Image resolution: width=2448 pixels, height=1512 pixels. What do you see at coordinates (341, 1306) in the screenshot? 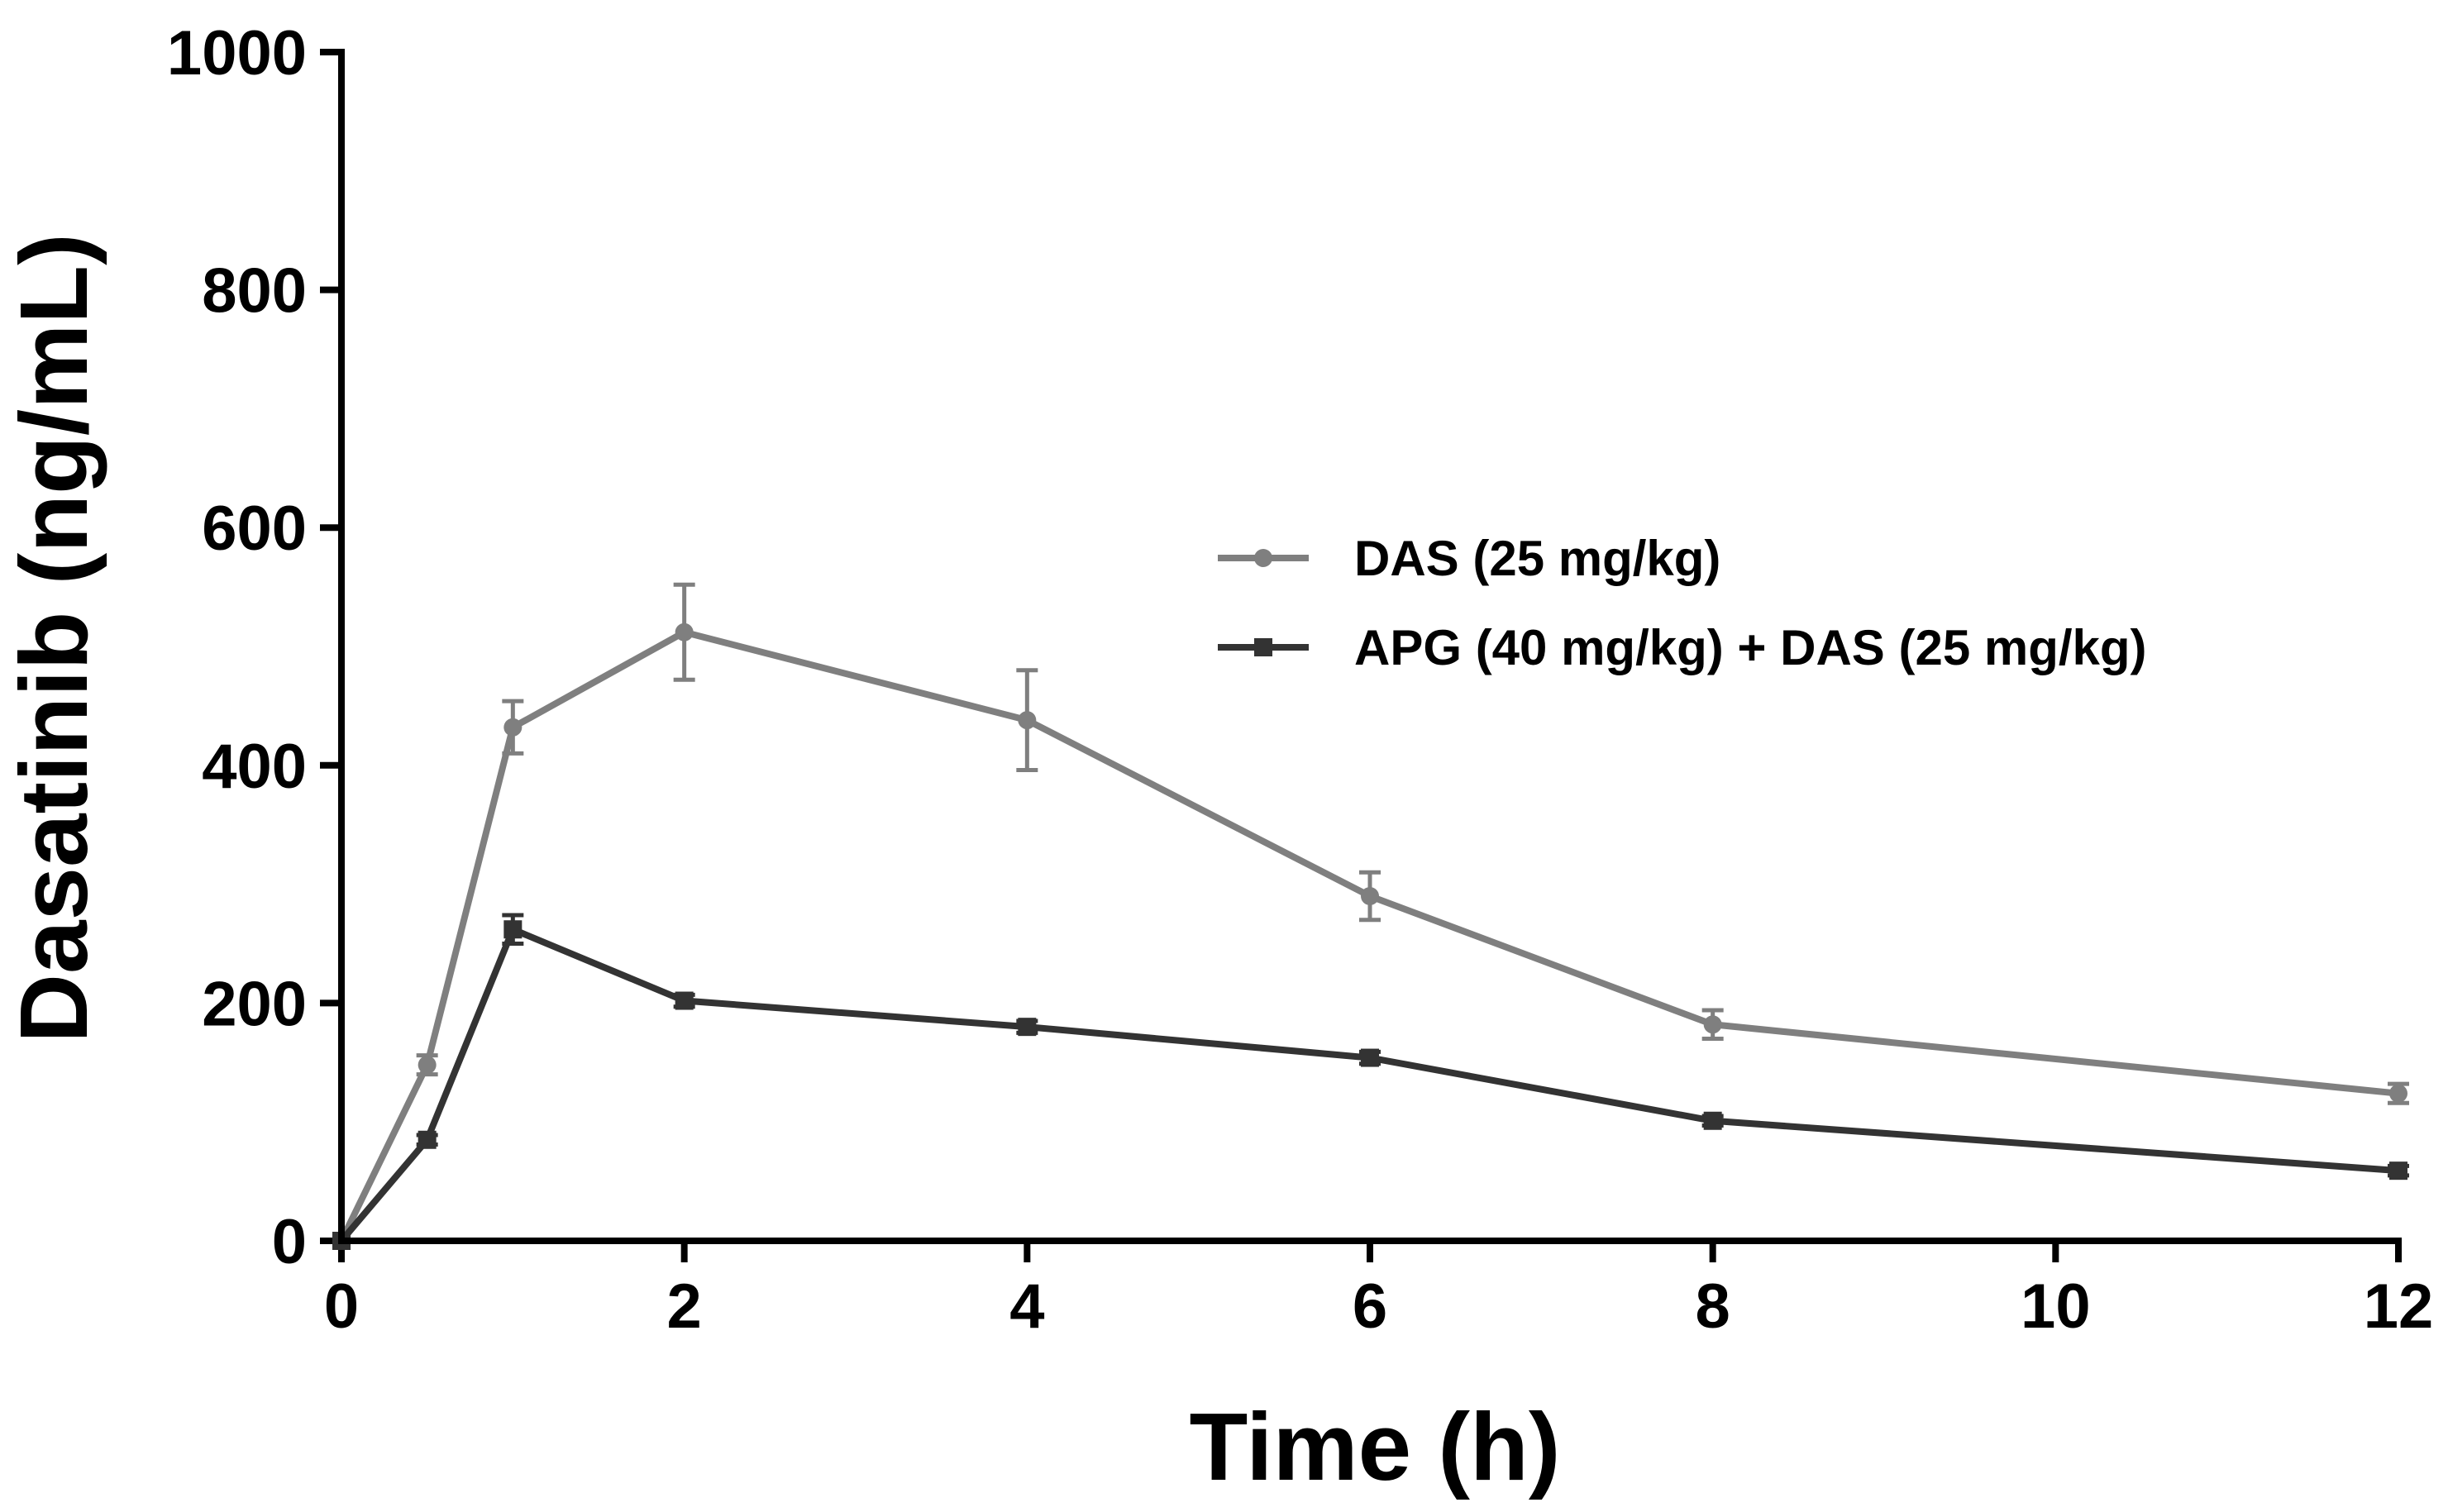
I see `x-tick-label: 0` at bounding box center [341, 1306].